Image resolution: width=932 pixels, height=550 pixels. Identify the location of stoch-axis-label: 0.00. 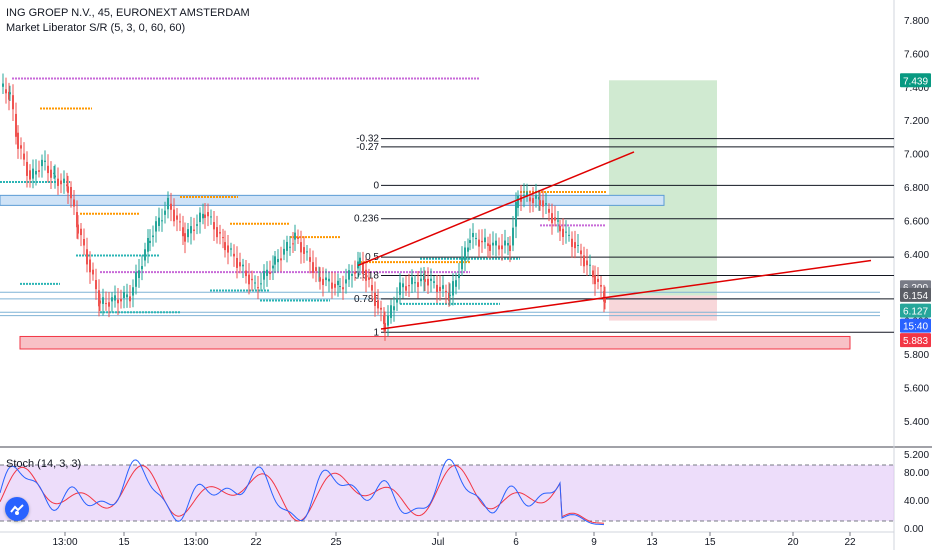
(914, 529).